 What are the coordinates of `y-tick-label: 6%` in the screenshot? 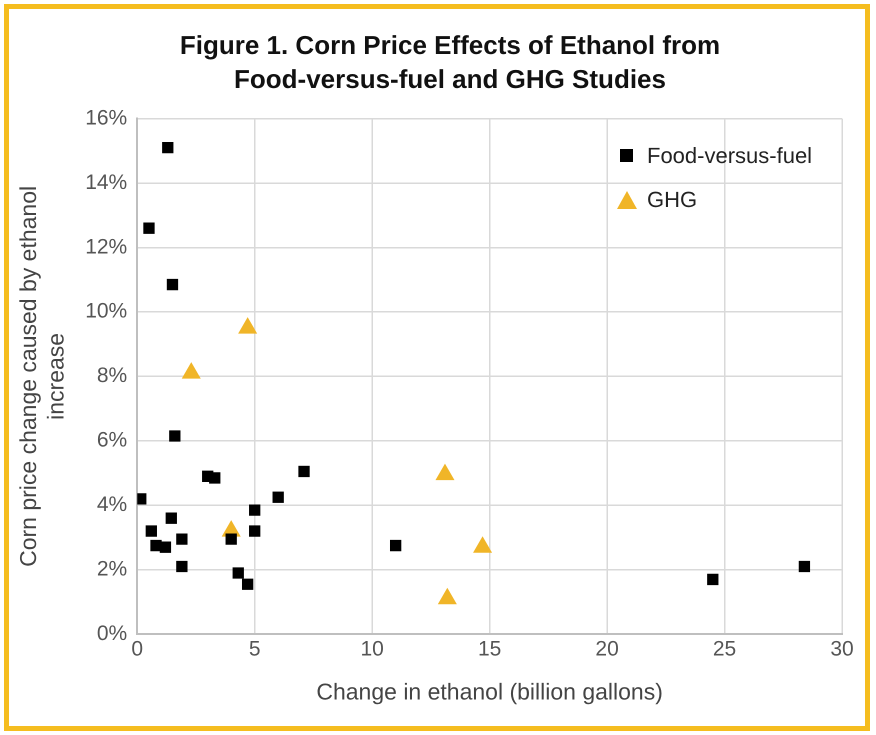 It's located at (112, 440).